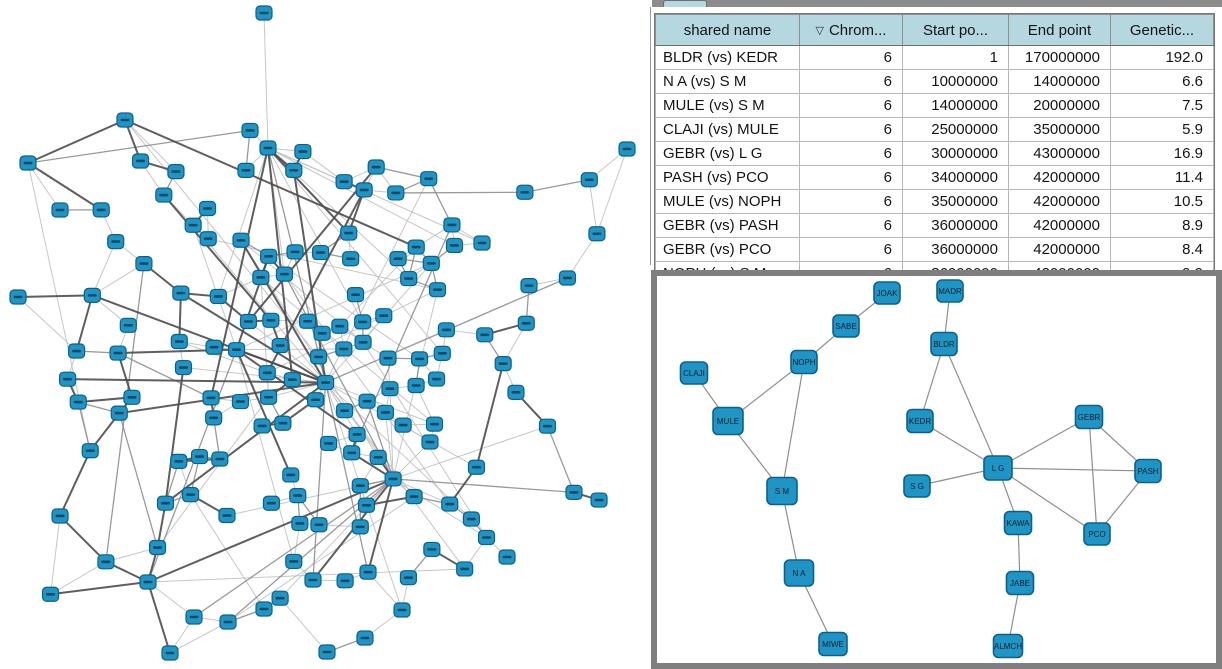  What do you see at coordinates (944, 344) in the screenshot?
I see `network-node-bldr: BLDR` at bounding box center [944, 344].